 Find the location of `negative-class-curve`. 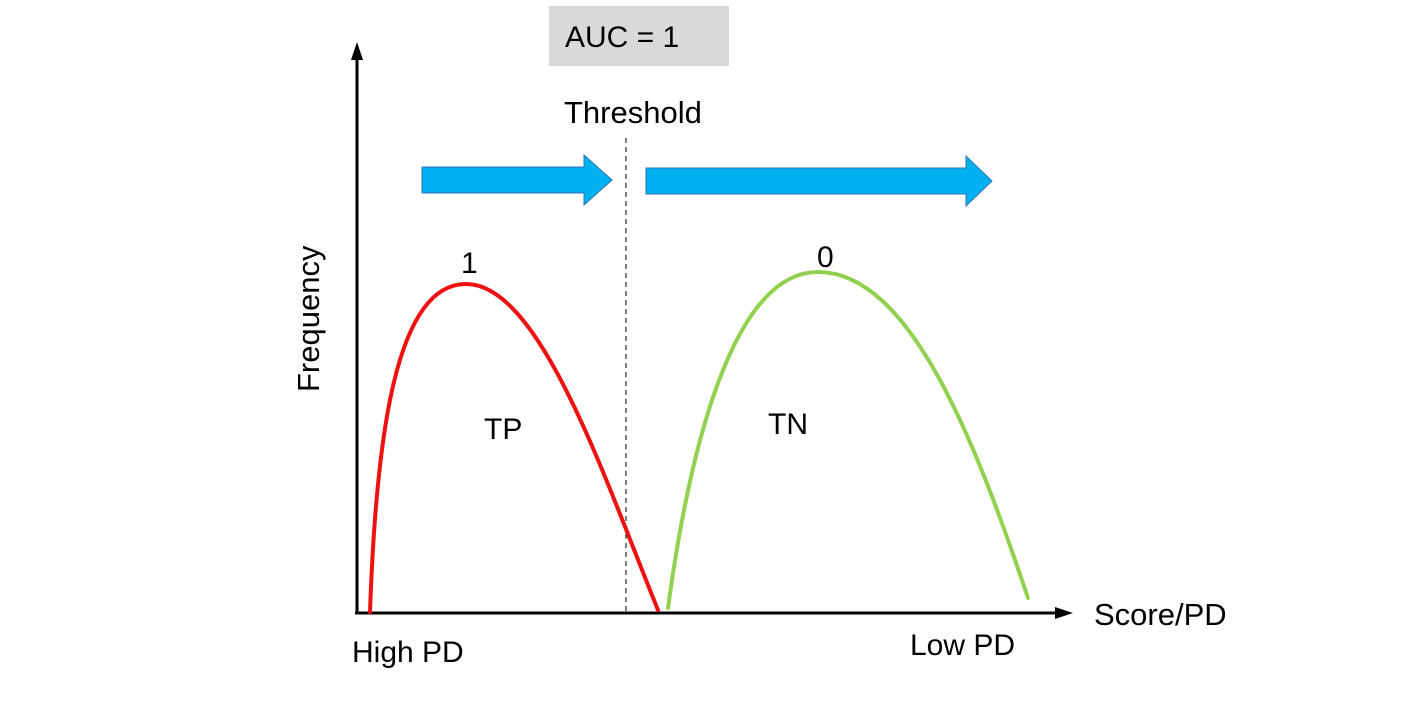

negative-class-curve is located at coordinates (848, 439).